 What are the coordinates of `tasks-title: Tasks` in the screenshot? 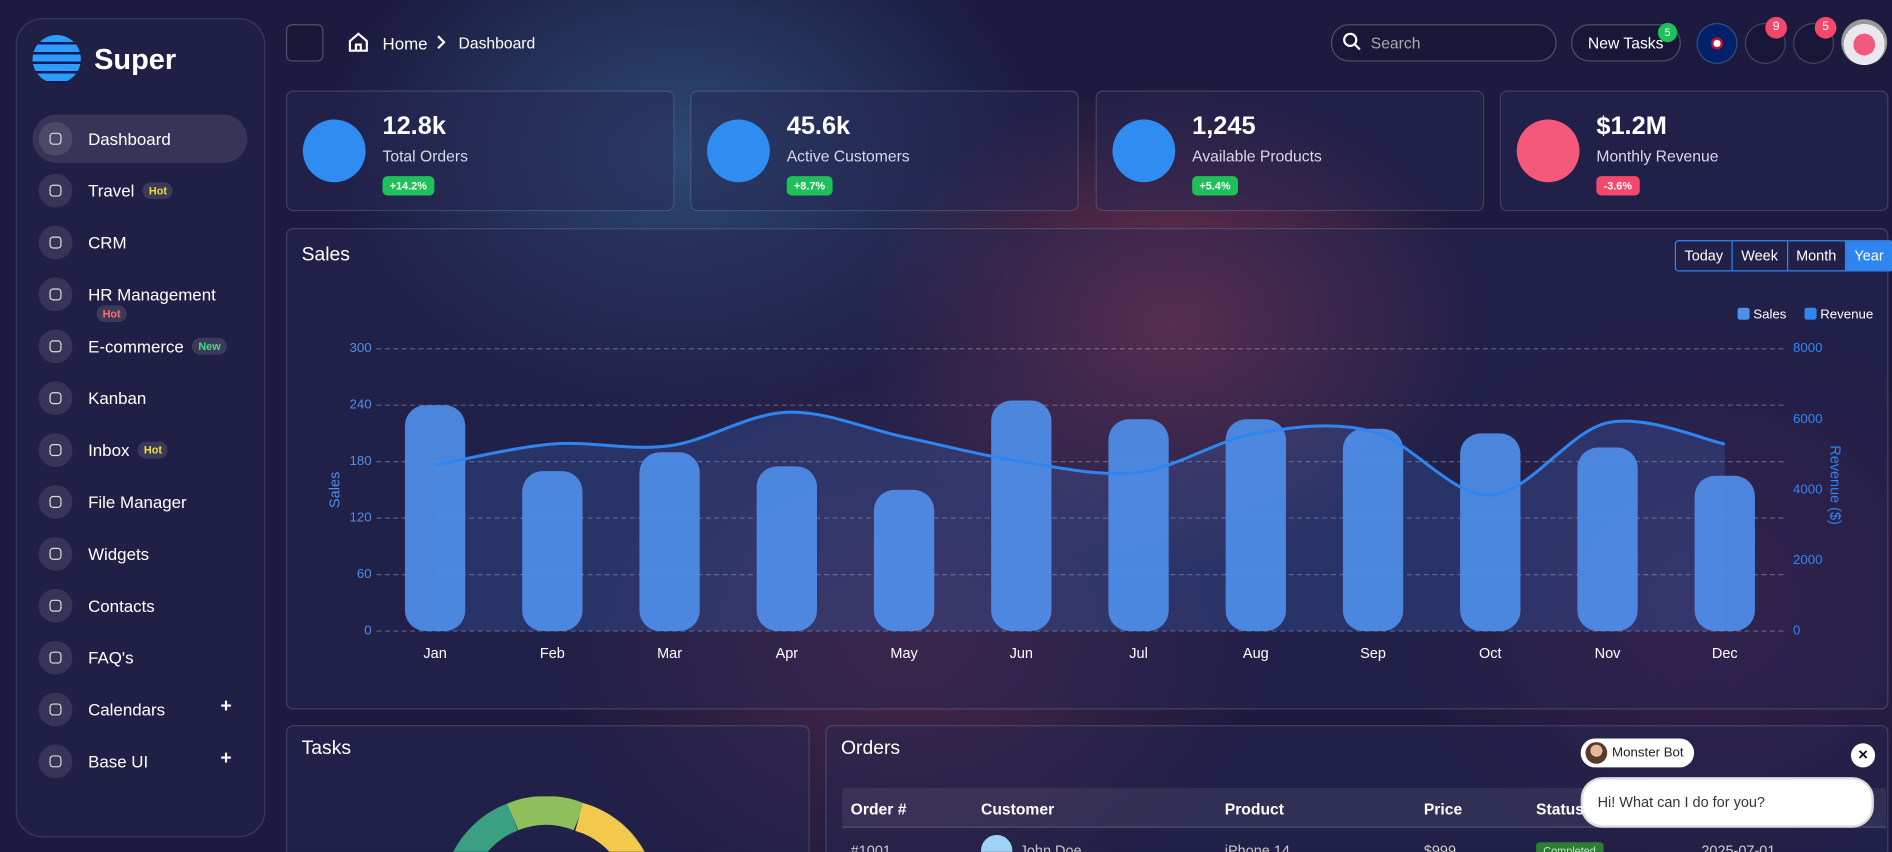 It's located at (326, 748).